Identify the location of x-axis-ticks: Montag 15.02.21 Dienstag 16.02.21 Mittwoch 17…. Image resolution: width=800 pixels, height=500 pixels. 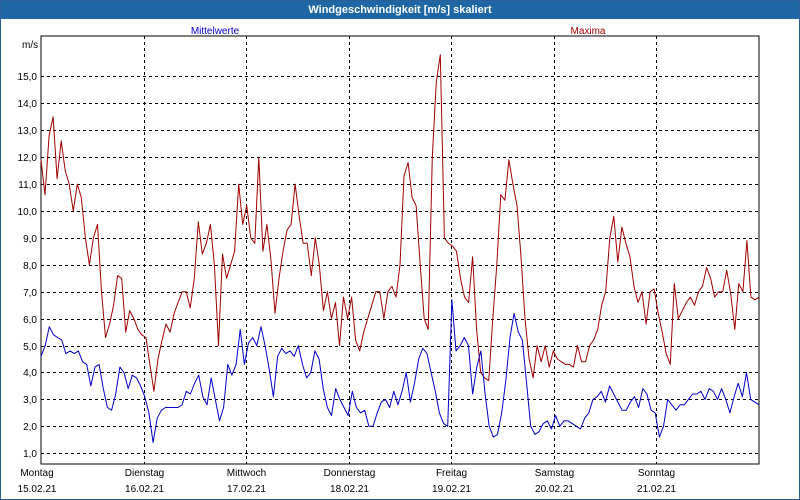
(347, 481).